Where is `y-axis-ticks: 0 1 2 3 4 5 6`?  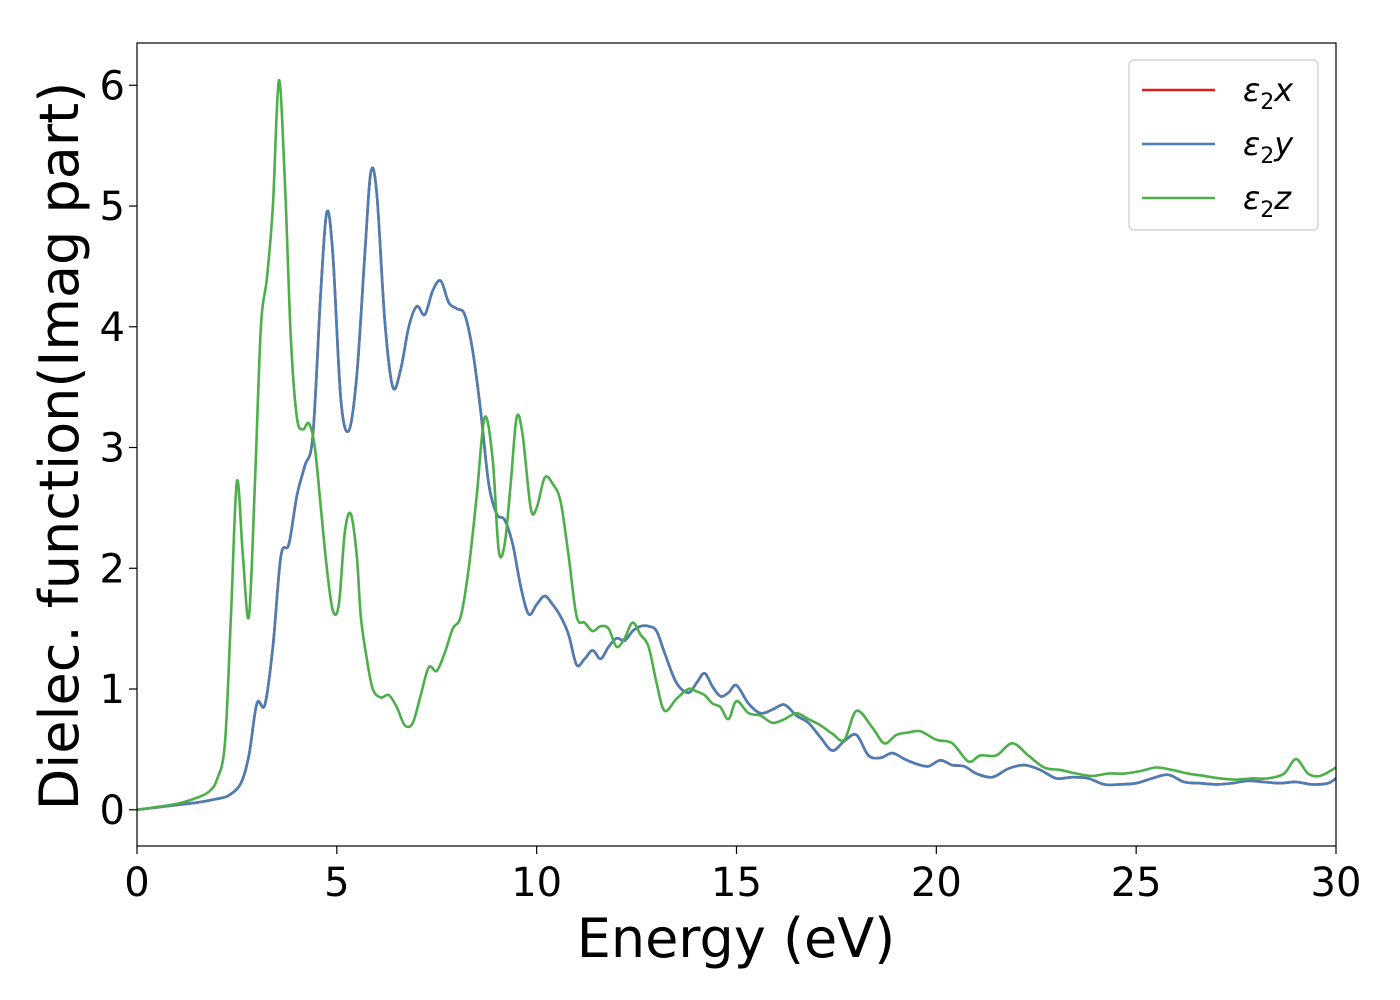 y-axis-ticks: 0 1 2 3 4 5 6 is located at coordinates (118, 448).